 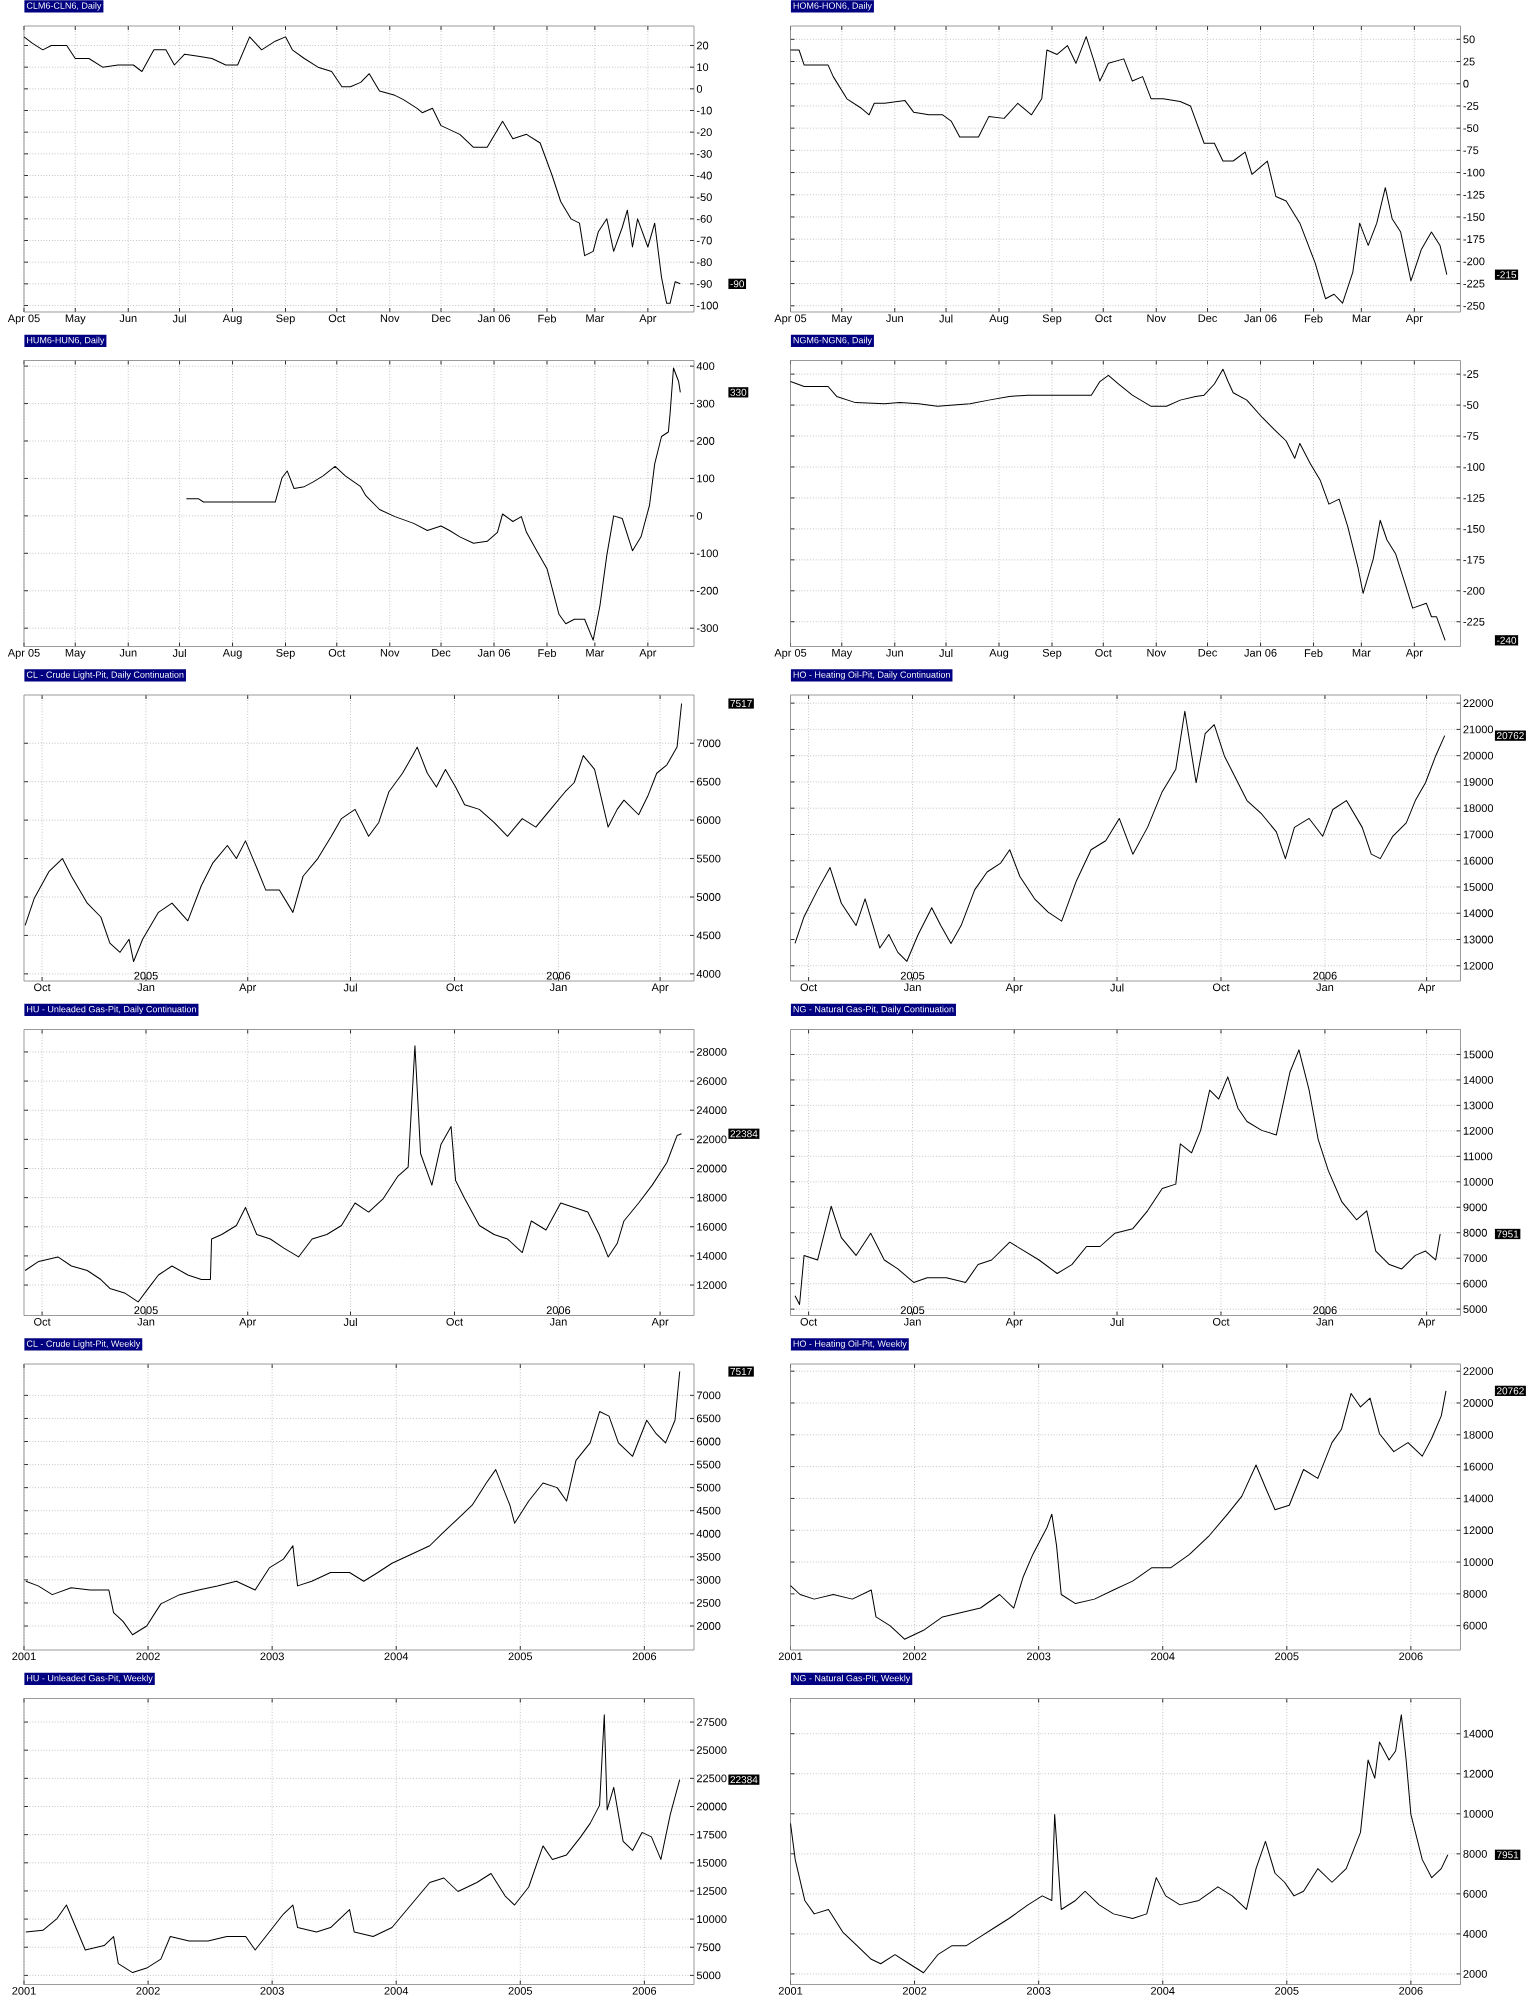 What do you see at coordinates (708, 1533) in the screenshot?
I see `y-tick-label: 4000` at bounding box center [708, 1533].